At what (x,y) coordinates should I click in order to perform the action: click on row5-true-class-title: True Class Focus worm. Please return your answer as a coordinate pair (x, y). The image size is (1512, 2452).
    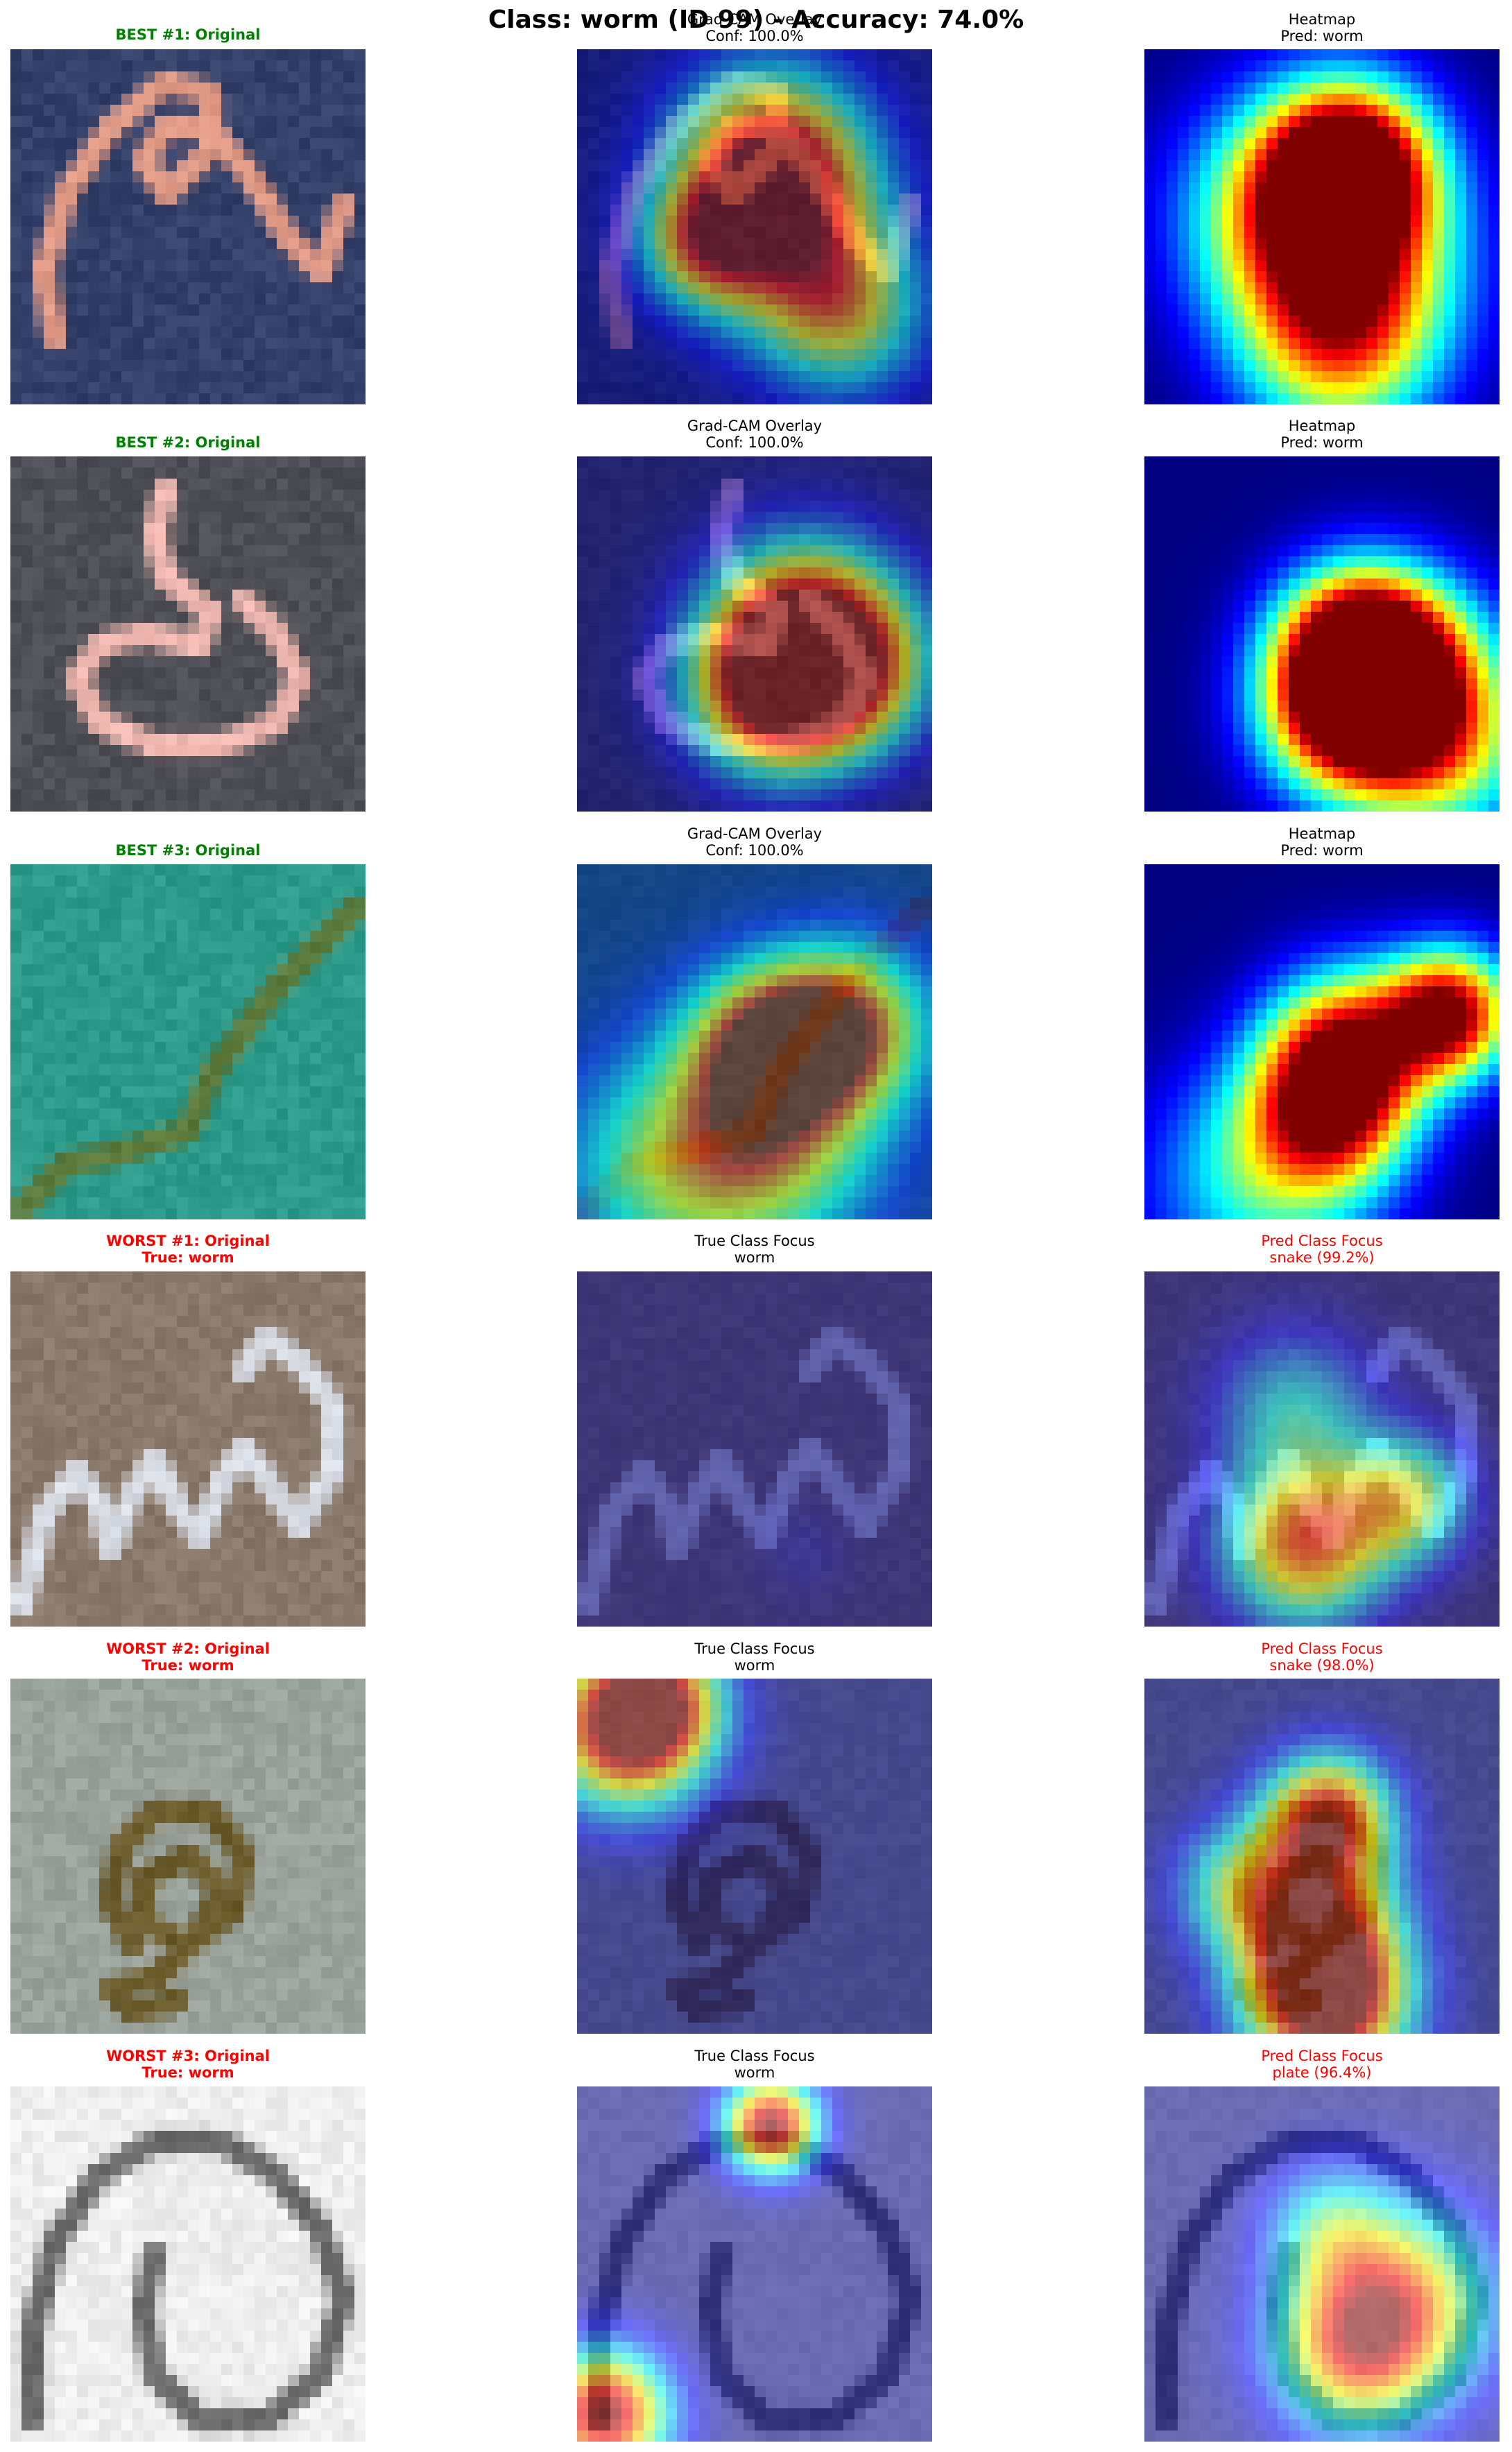
    Looking at the image, I should click on (755, 1657).